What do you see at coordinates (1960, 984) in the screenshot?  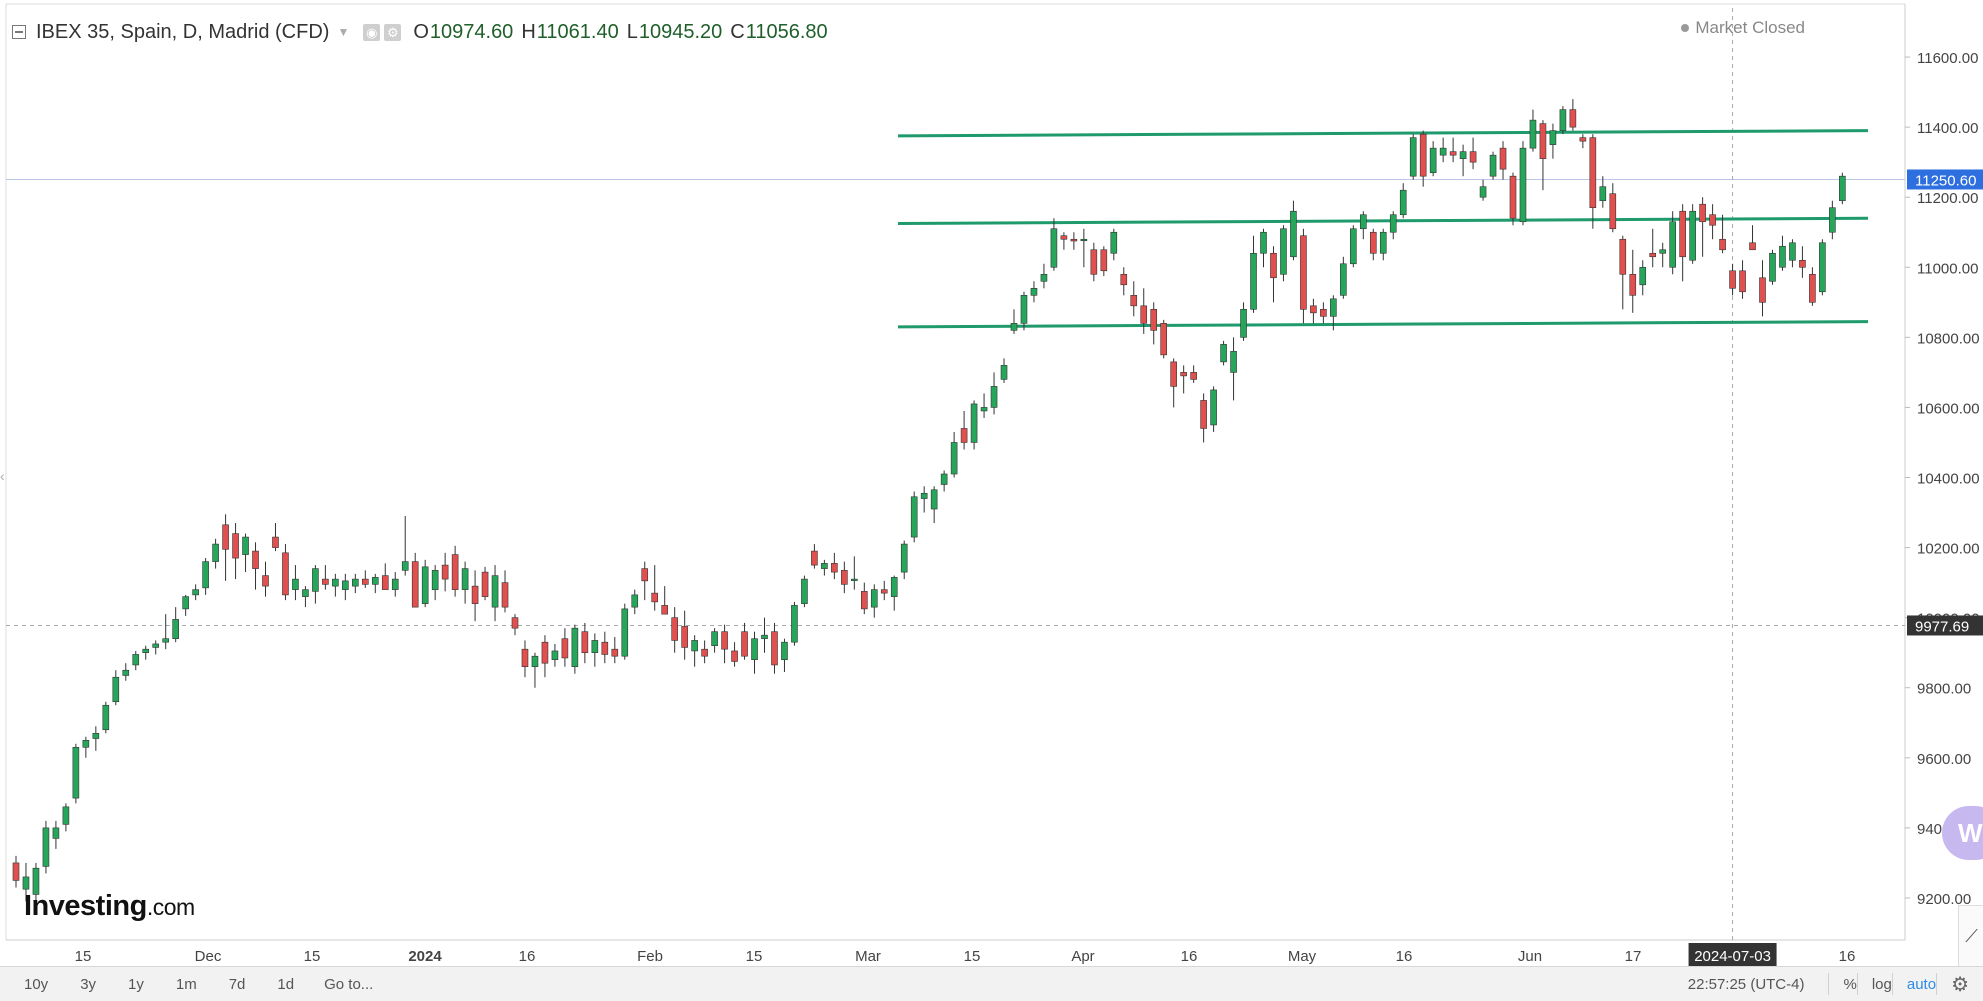 I see `settings-gear-icon: ⚙` at bounding box center [1960, 984].